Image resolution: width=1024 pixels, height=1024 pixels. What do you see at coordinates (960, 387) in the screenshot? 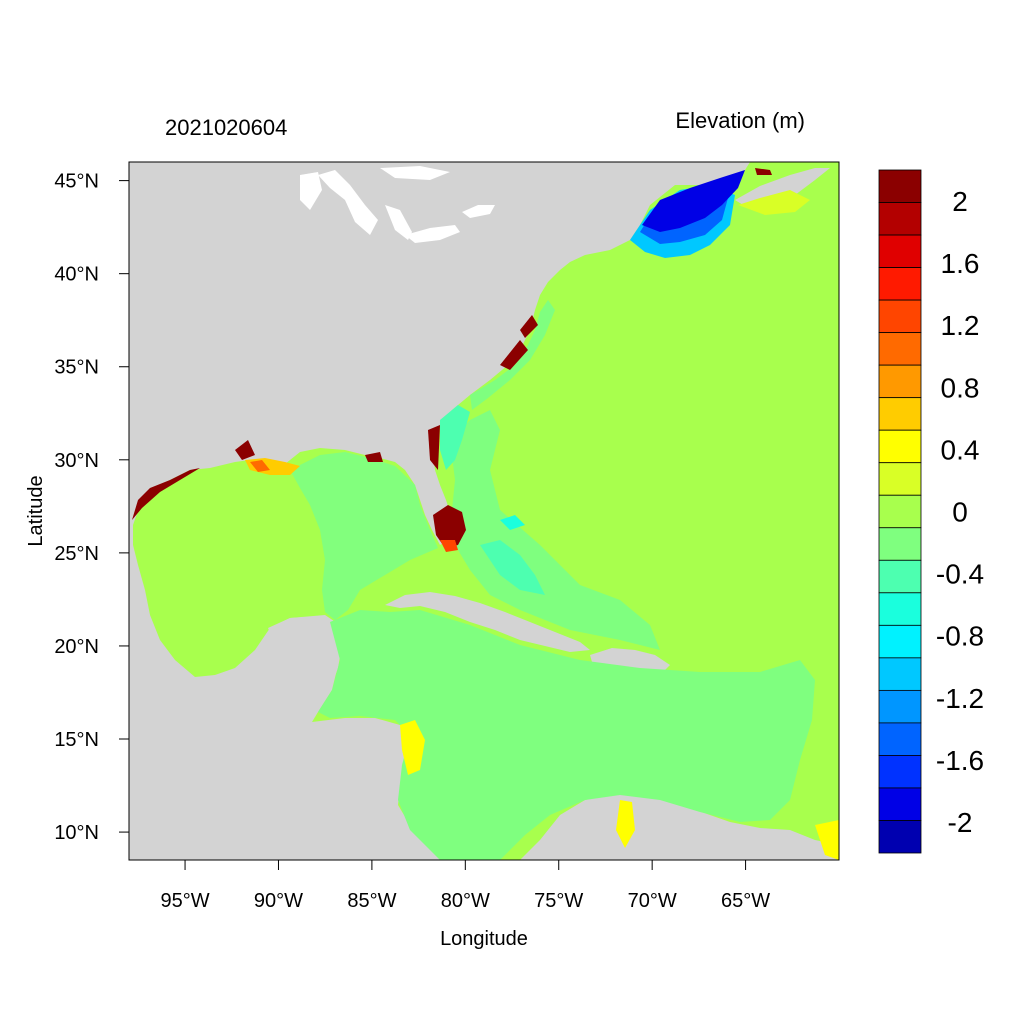
I see `colorbar-tick-label: 0.8` at bounding box center [960, 387].